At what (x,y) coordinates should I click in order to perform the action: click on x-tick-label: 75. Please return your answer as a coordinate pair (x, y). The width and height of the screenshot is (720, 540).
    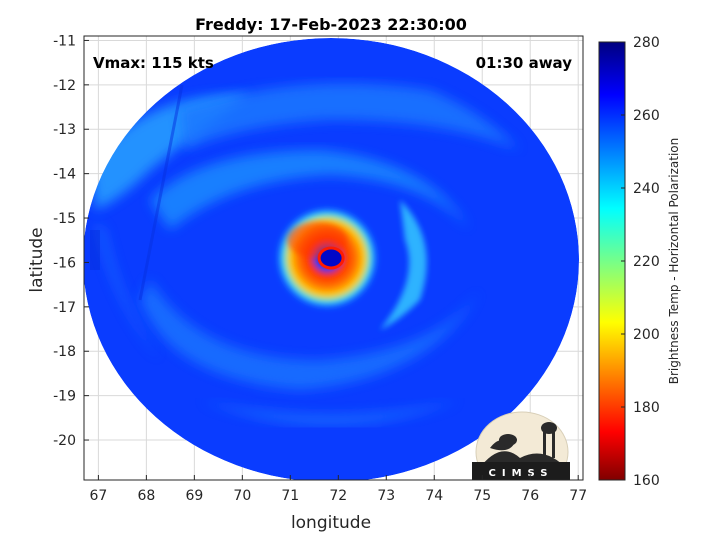
    Looking at the image, I should click on (482, 496).